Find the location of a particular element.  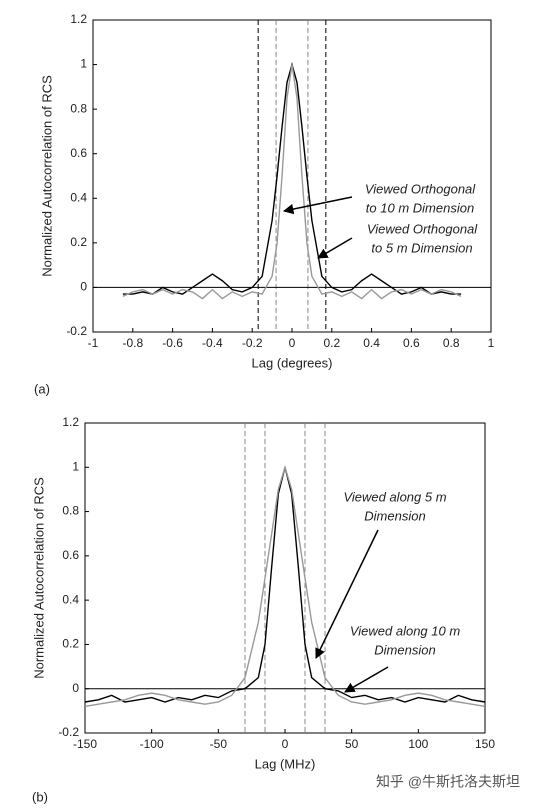

annotation-text: to 10 m Dimension is located at coordinates (420, 207).